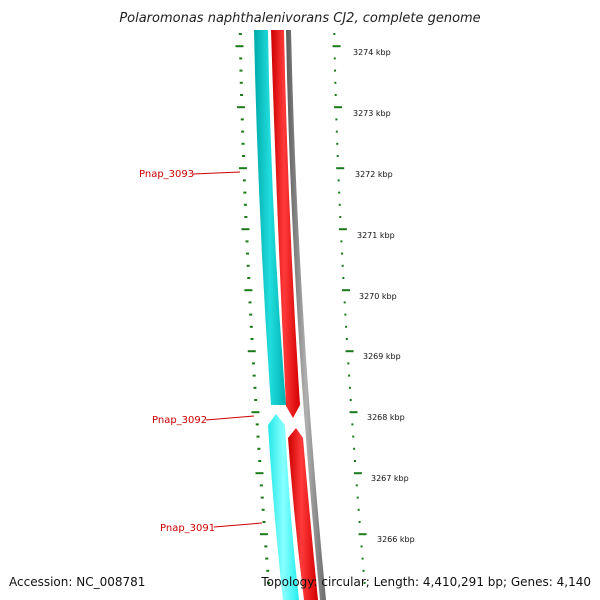  I want to click on cds-forward-lower, so click(303, 514).